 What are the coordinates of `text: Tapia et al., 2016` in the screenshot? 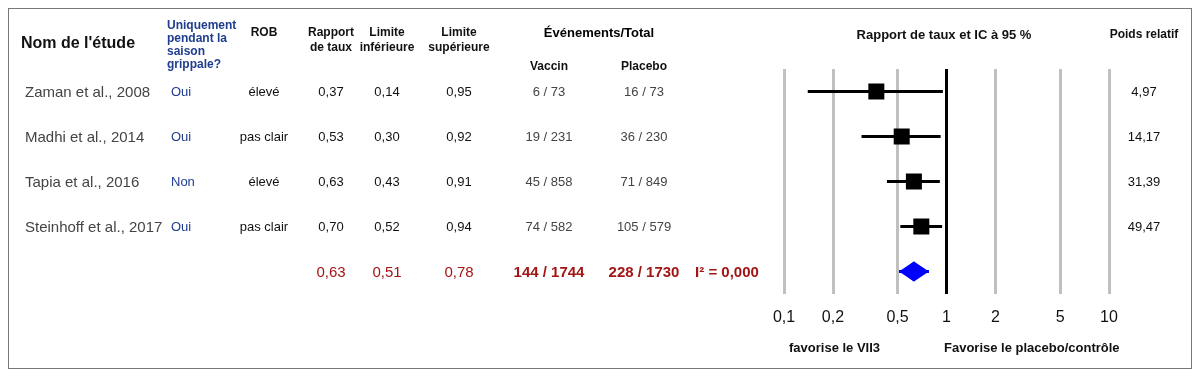 It's located at (82, 181).